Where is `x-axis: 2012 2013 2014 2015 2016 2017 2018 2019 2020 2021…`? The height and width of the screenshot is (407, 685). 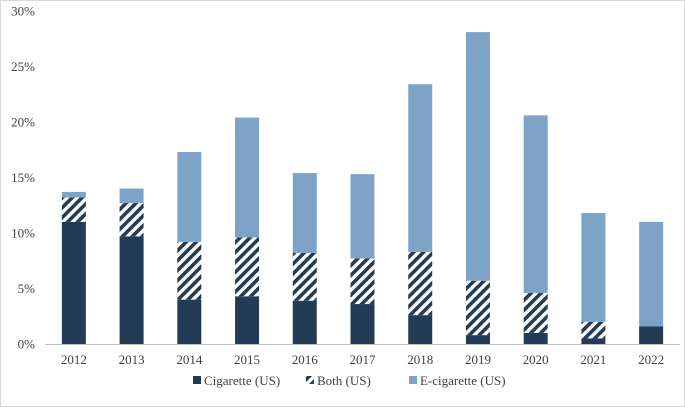
x-axis: 2012 2013 2014 2015 2016 2017 2018 2019 2020 2021… is located at coordinates (362, 355).